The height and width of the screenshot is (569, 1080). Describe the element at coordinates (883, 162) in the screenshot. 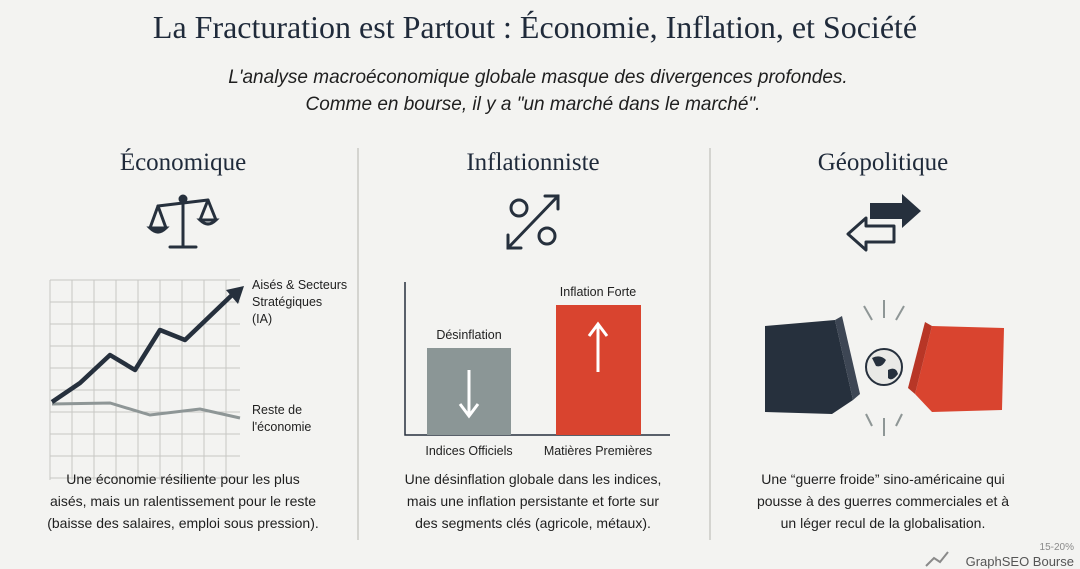

I see `column-heading: Géopolitique` at that location.